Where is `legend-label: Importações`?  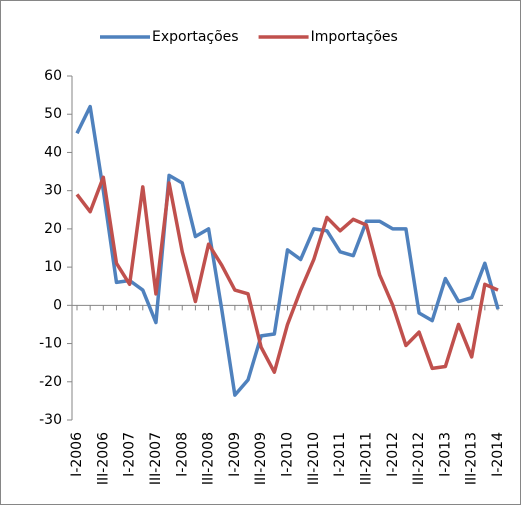
legend-label: Importações is located at coordinates (354, 37).